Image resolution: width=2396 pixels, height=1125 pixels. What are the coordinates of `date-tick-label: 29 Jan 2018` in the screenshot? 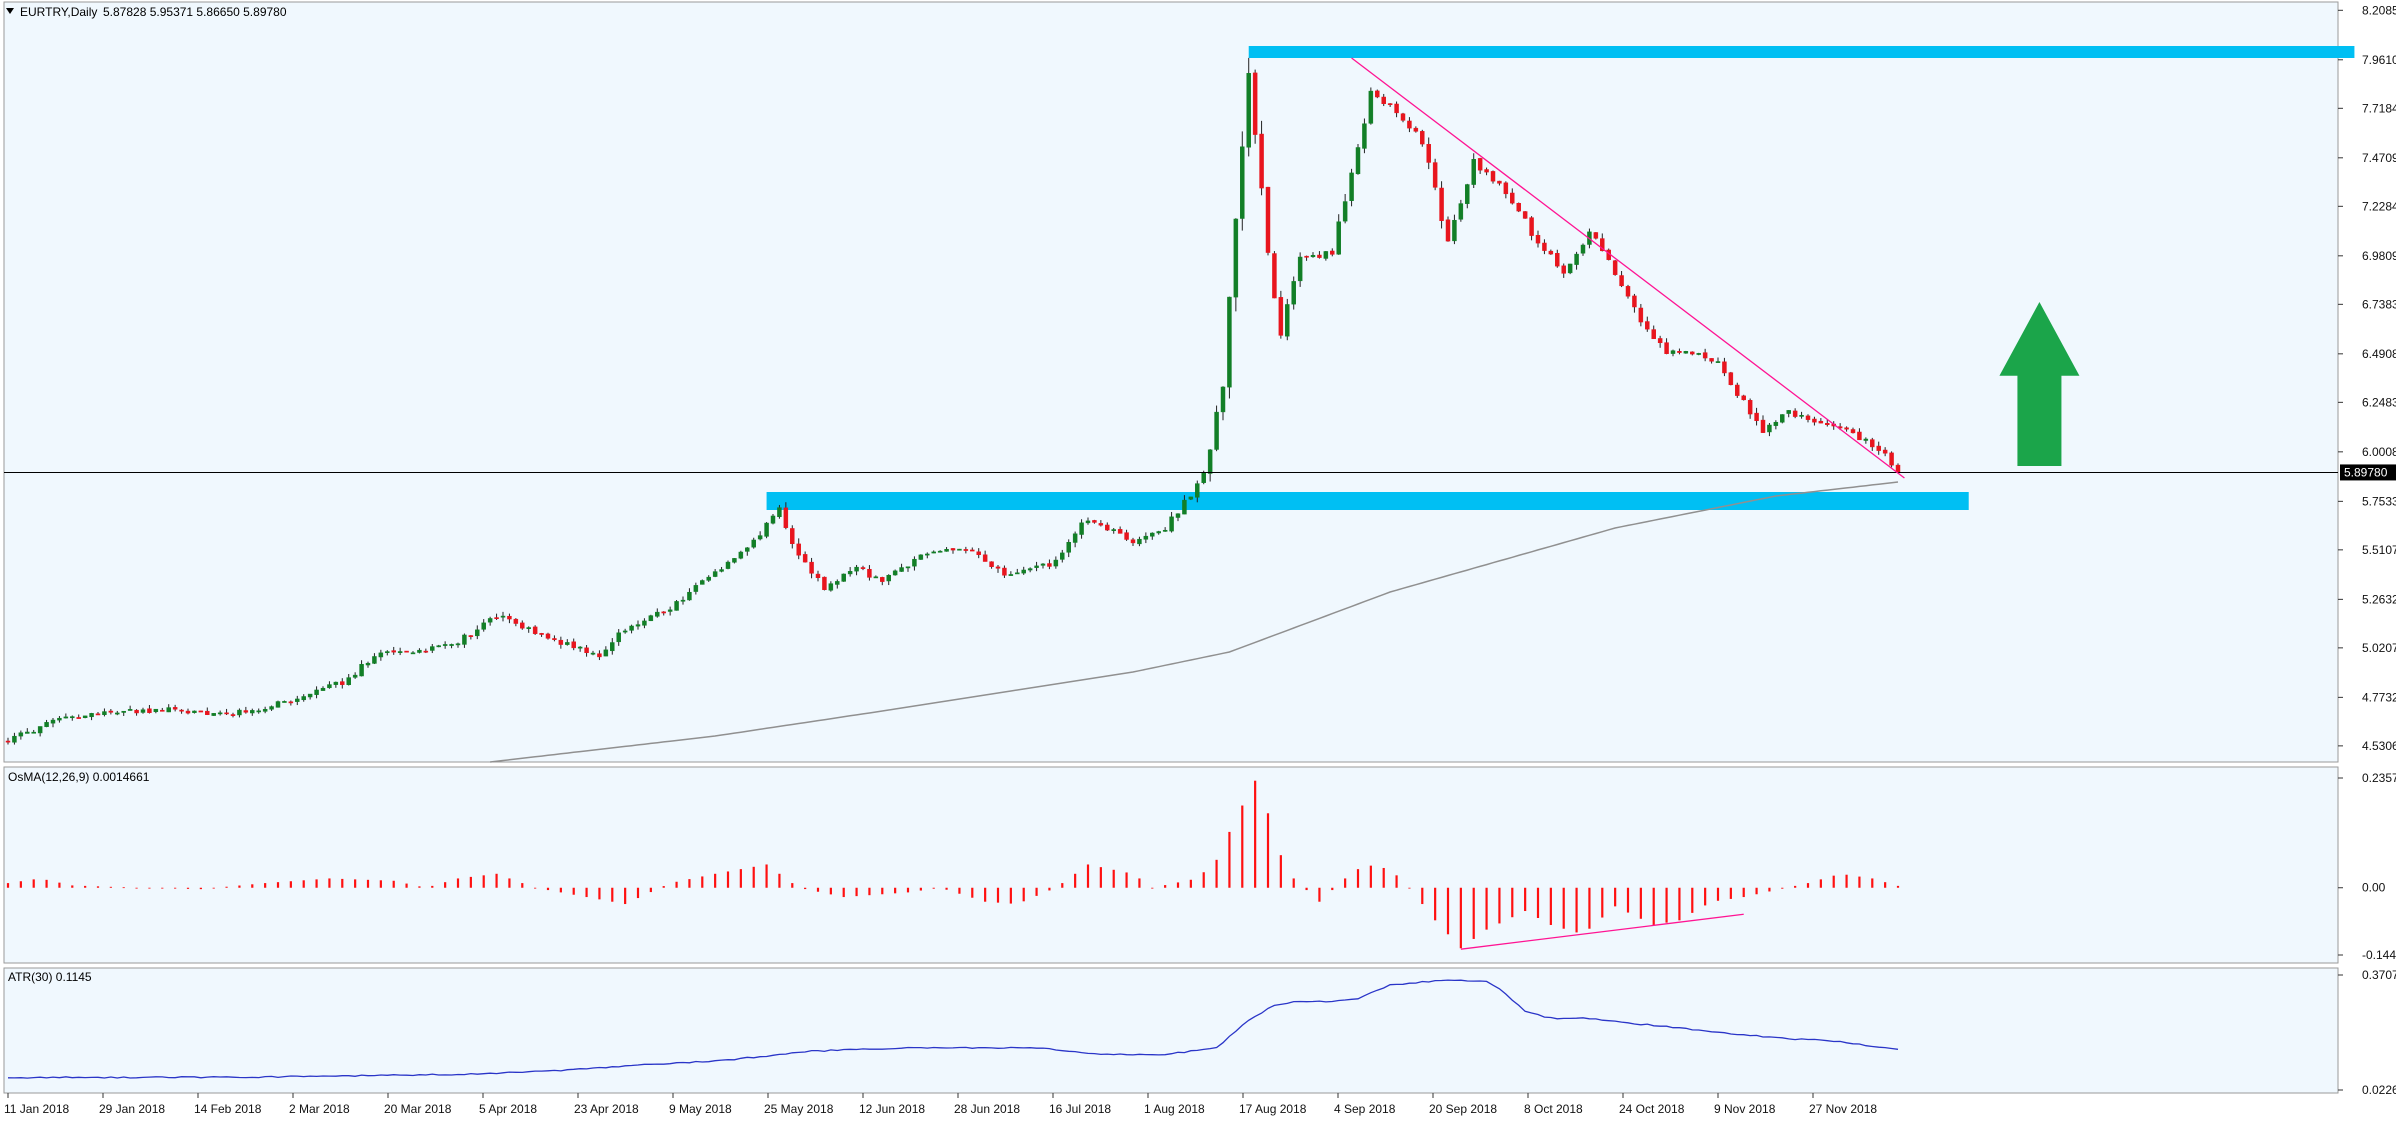 It's located at (132, 1109).